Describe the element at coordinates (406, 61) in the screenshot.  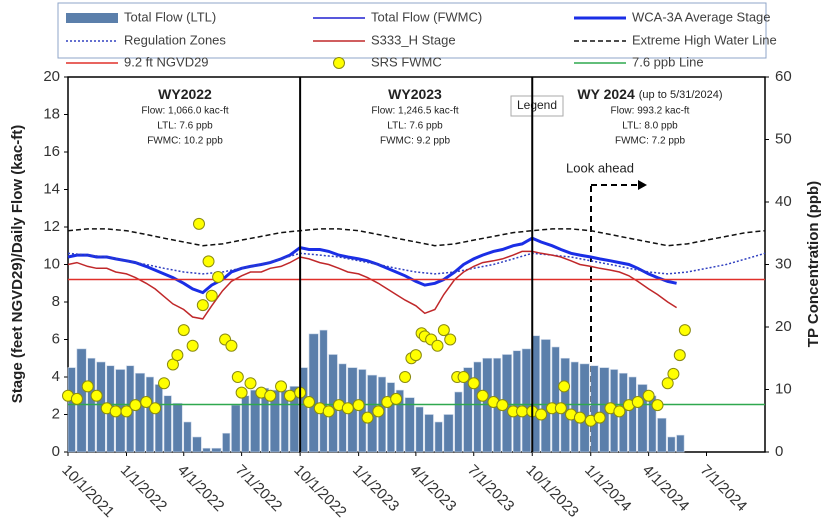
I see `legend-label: SRS FWMC` at that location.